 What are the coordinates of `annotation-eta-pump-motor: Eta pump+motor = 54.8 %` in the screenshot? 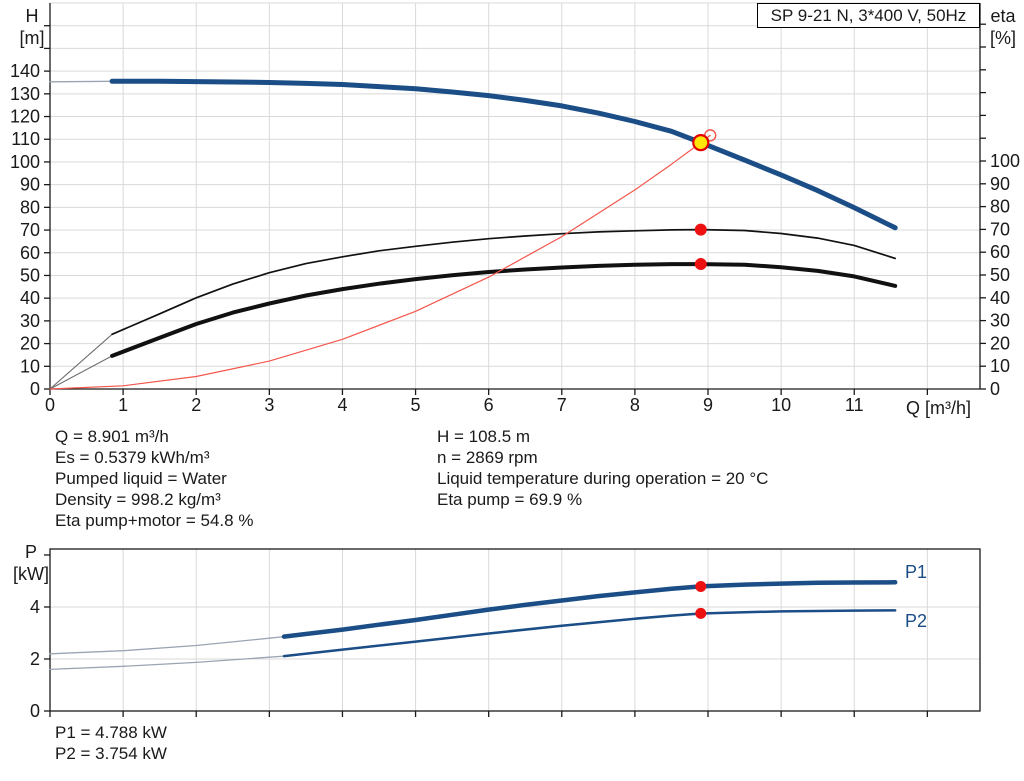 It's located at (154, 520).